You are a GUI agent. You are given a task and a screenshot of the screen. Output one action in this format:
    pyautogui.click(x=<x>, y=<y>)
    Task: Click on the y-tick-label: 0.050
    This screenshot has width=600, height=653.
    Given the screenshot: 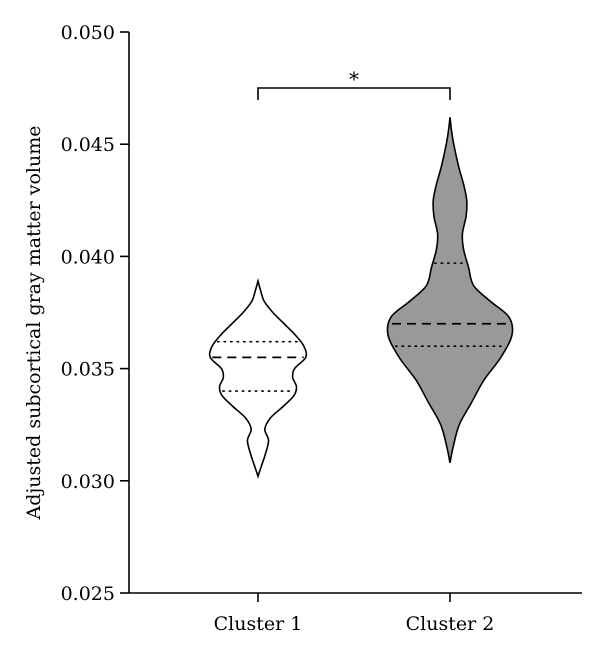 What is the action you would take?
    pyautogui.click(x=88, y=33)
    